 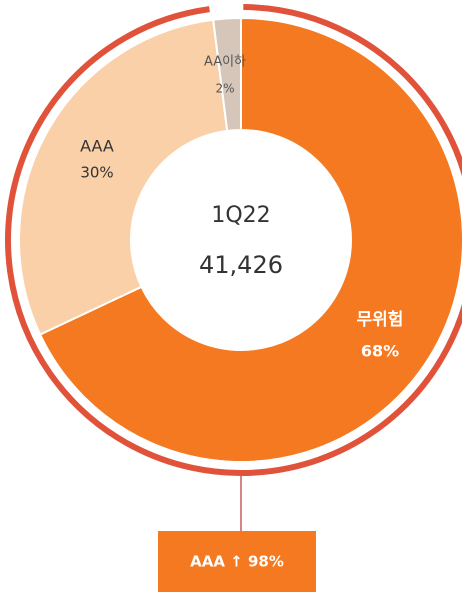 What do you see at coordinates (227, 74) in the screenshot?
I see `slice` at bounding box center [227, 74].